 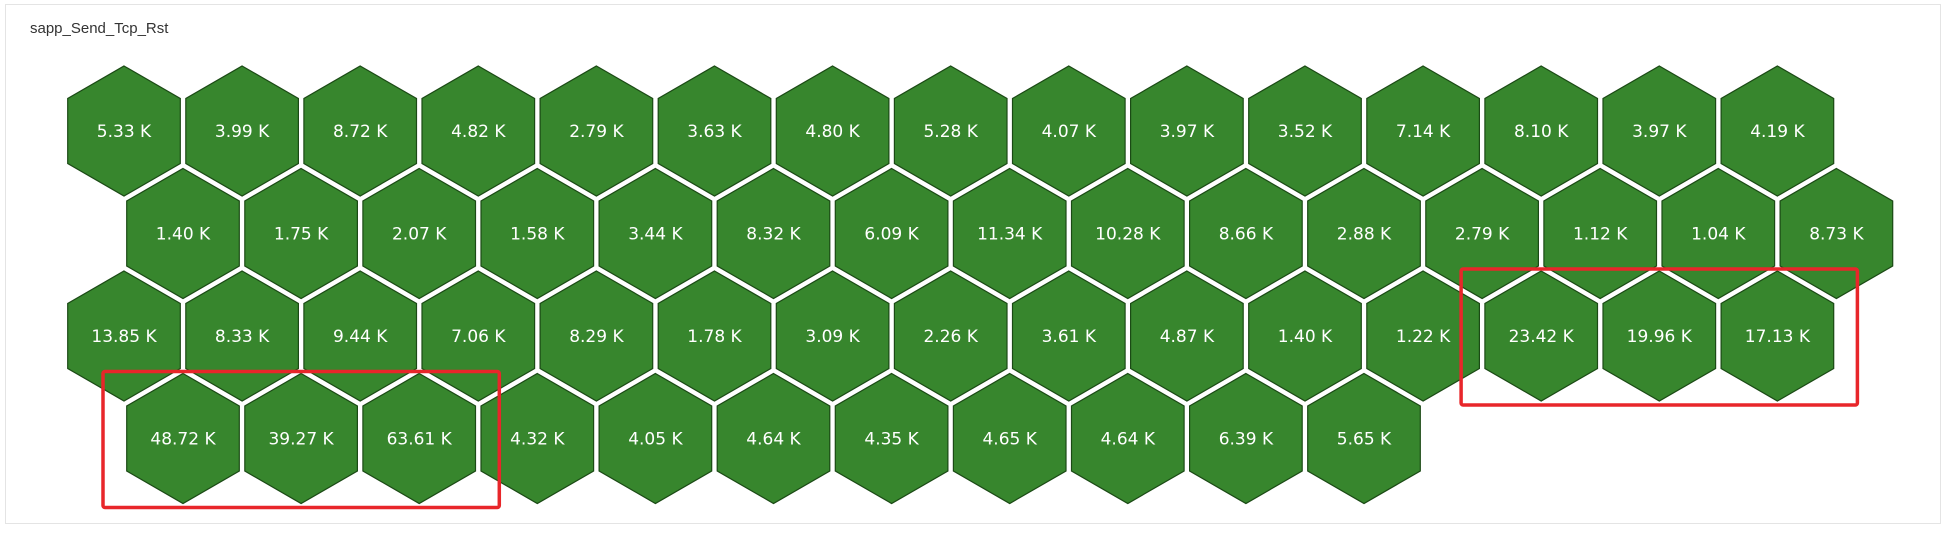 I want to click on hex-cell: 1.75 K, so click(x=301, y=233).